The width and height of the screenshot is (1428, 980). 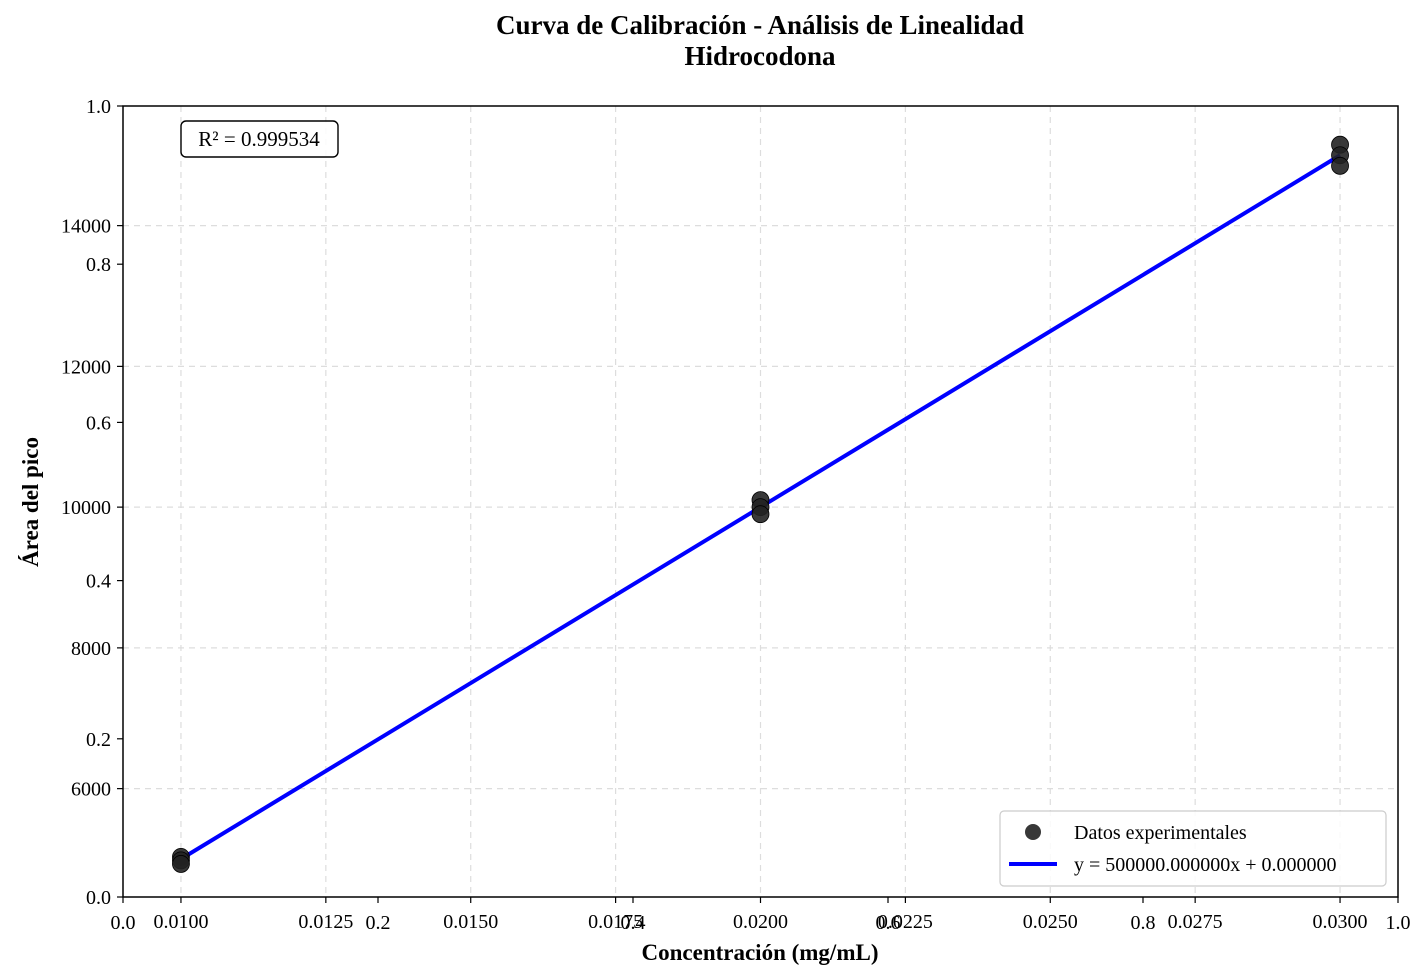 What do you see at coordinates (1205, 865) in the screenshot?
I see `legend-label-fit: y = 500000.000000x + 0.000000` at bounding box center [1205, 865].